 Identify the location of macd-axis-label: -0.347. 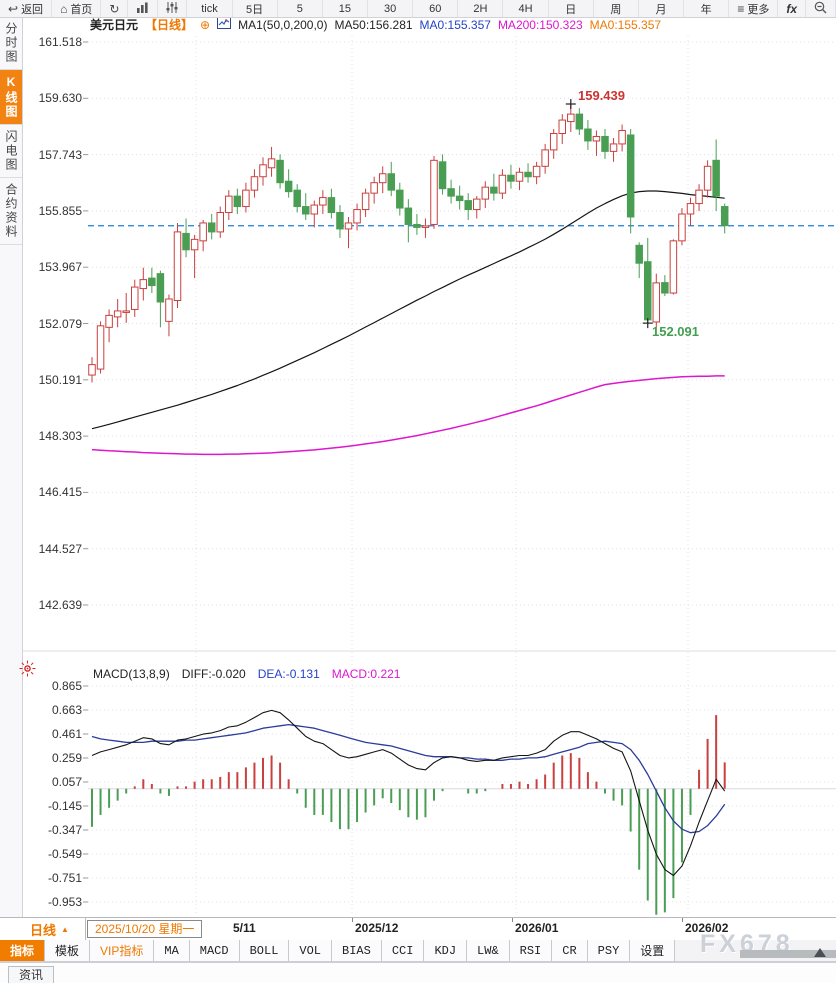
(64, 830).